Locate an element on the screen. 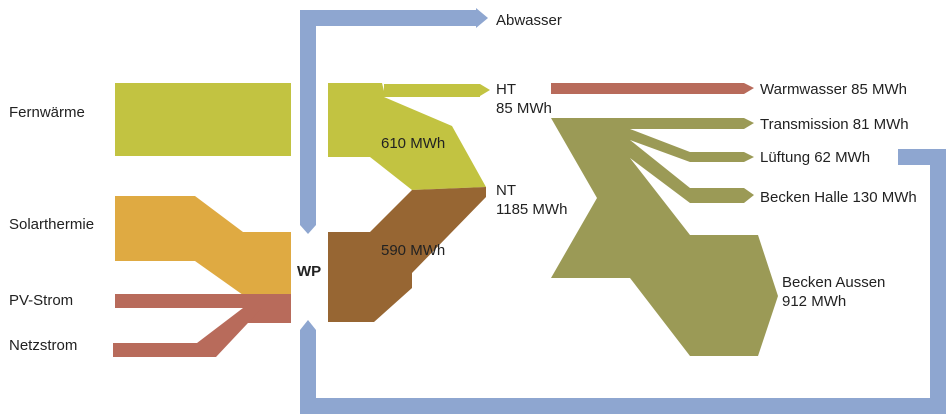 Image resolution: width=946 pixels, height=414 pixels. netzstrom-flow is located at coordinates (187, 332).